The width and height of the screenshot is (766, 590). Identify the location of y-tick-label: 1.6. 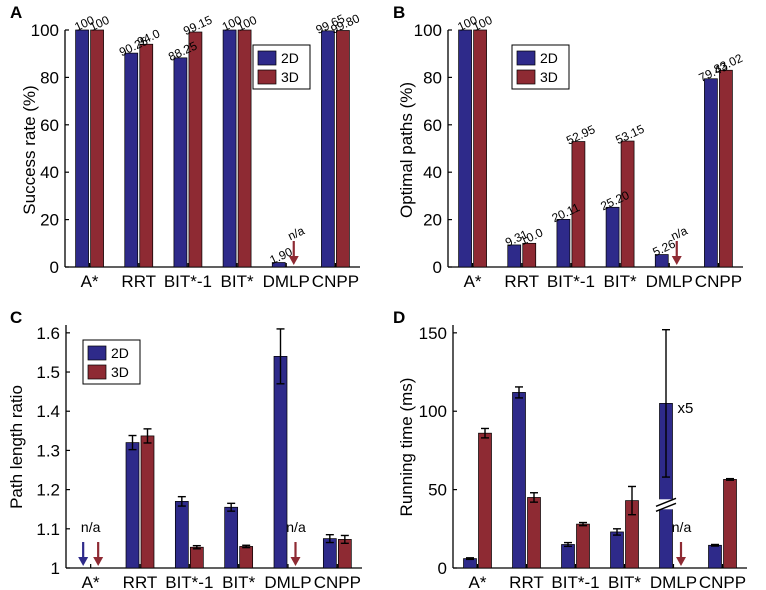
(48, 333).